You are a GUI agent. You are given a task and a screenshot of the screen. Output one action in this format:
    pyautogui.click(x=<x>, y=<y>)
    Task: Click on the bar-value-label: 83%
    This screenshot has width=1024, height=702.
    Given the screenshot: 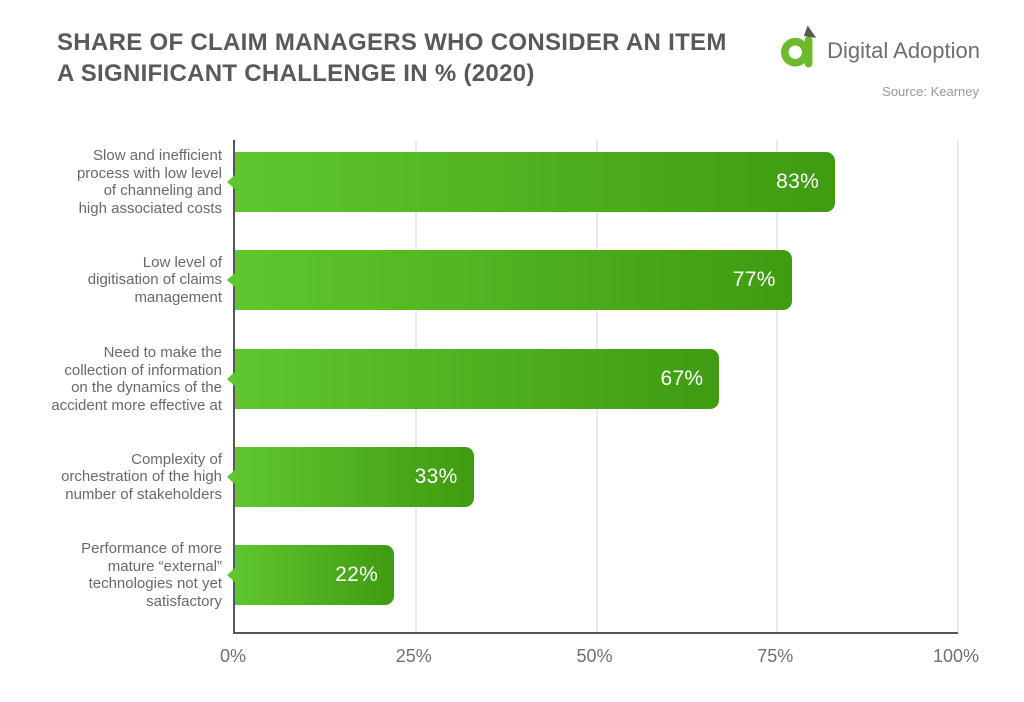 What is the action you would take?
    pyautogui.click(x=798, y=181)
    